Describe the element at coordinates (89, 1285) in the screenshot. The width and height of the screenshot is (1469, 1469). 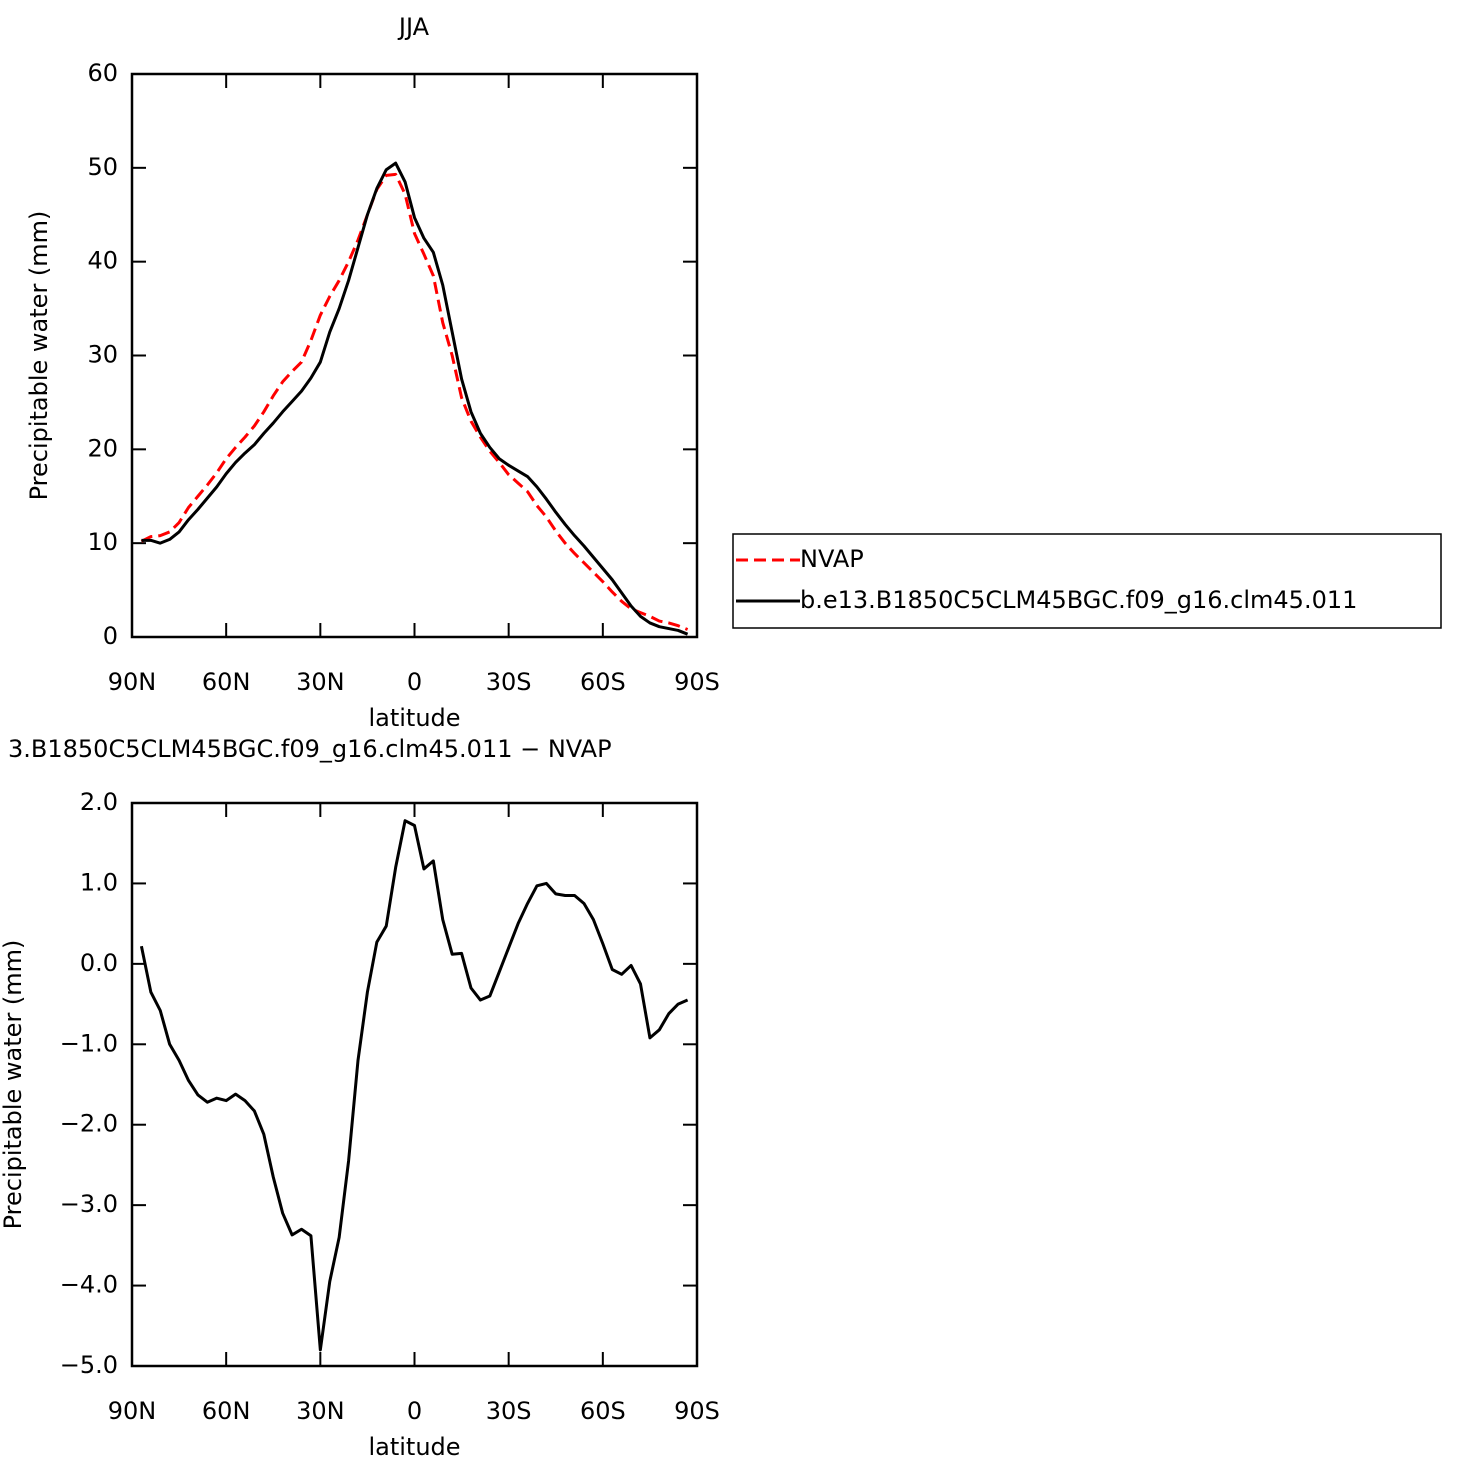
I see `y-tick-label: −4.0` at that location.